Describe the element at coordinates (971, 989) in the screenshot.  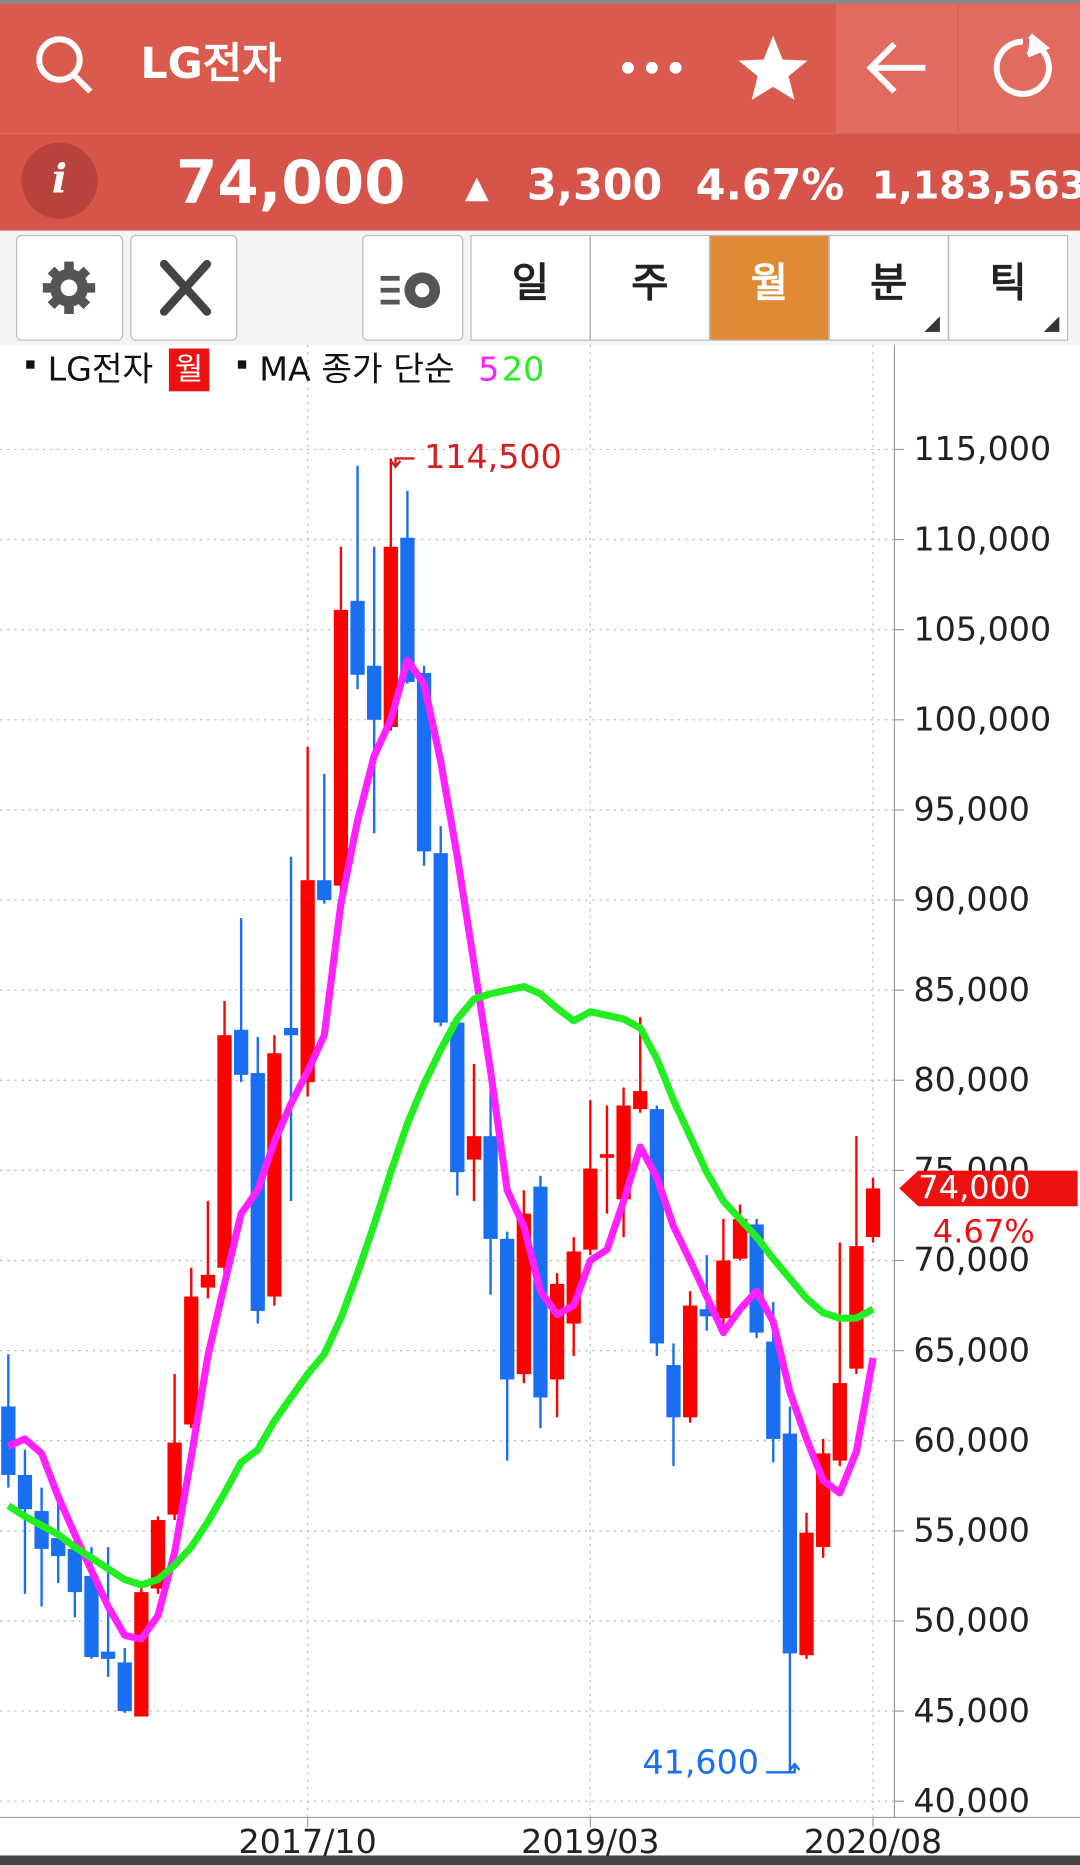
I see `y-tick-label: 85,000` at that location.